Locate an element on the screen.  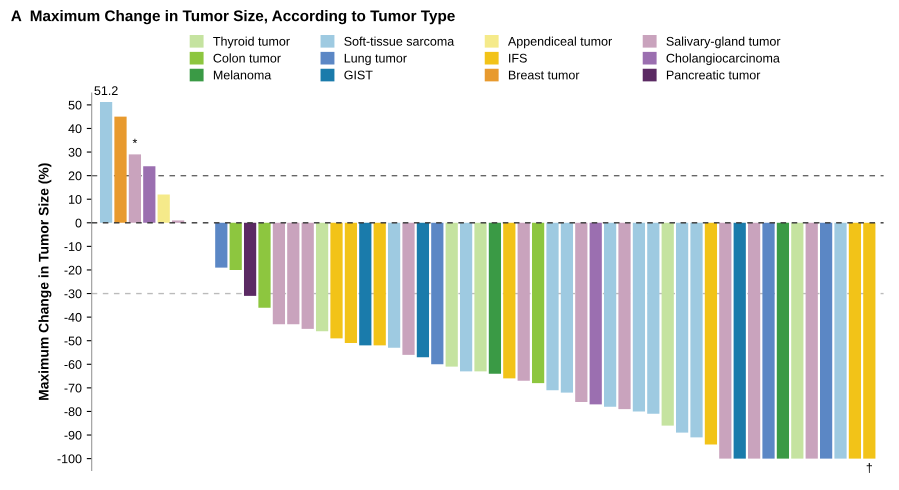
y-tick-label: -60 is located at coordinates (73, 364).